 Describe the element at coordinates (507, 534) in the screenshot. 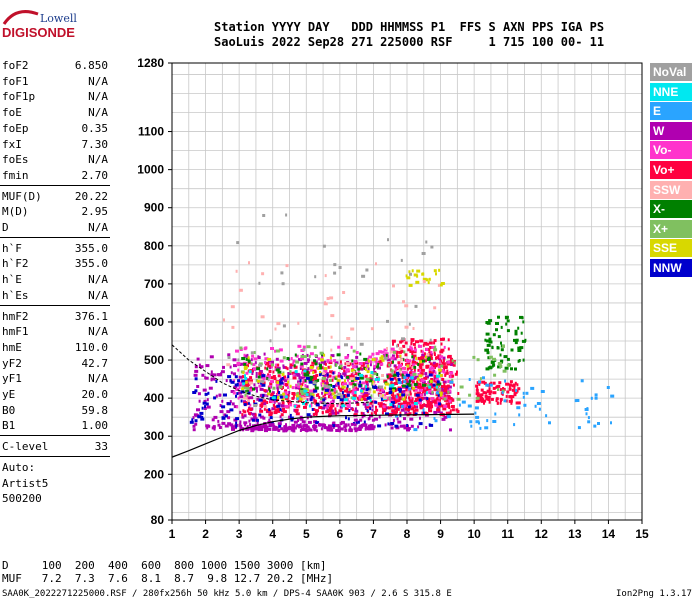

I see `x-tick-label: 11` at that location.